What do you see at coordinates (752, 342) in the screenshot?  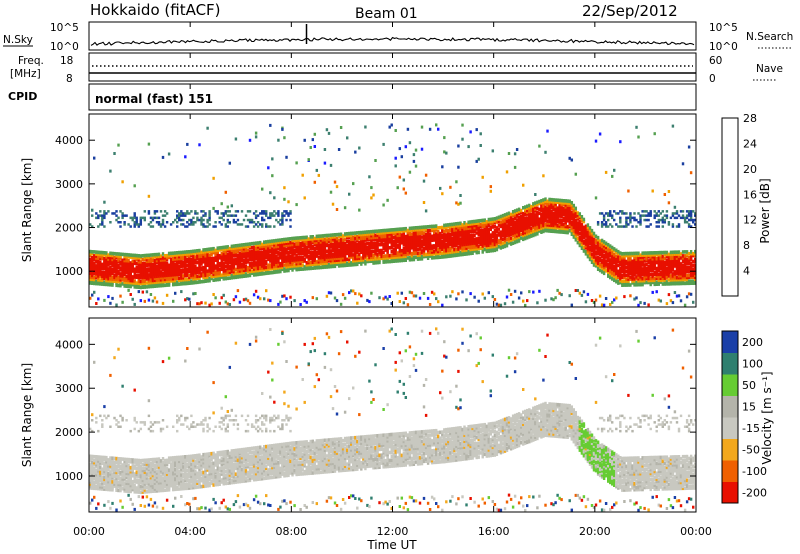 I see `colorbar-tick-label: 200` at bounding box center [752, 342].